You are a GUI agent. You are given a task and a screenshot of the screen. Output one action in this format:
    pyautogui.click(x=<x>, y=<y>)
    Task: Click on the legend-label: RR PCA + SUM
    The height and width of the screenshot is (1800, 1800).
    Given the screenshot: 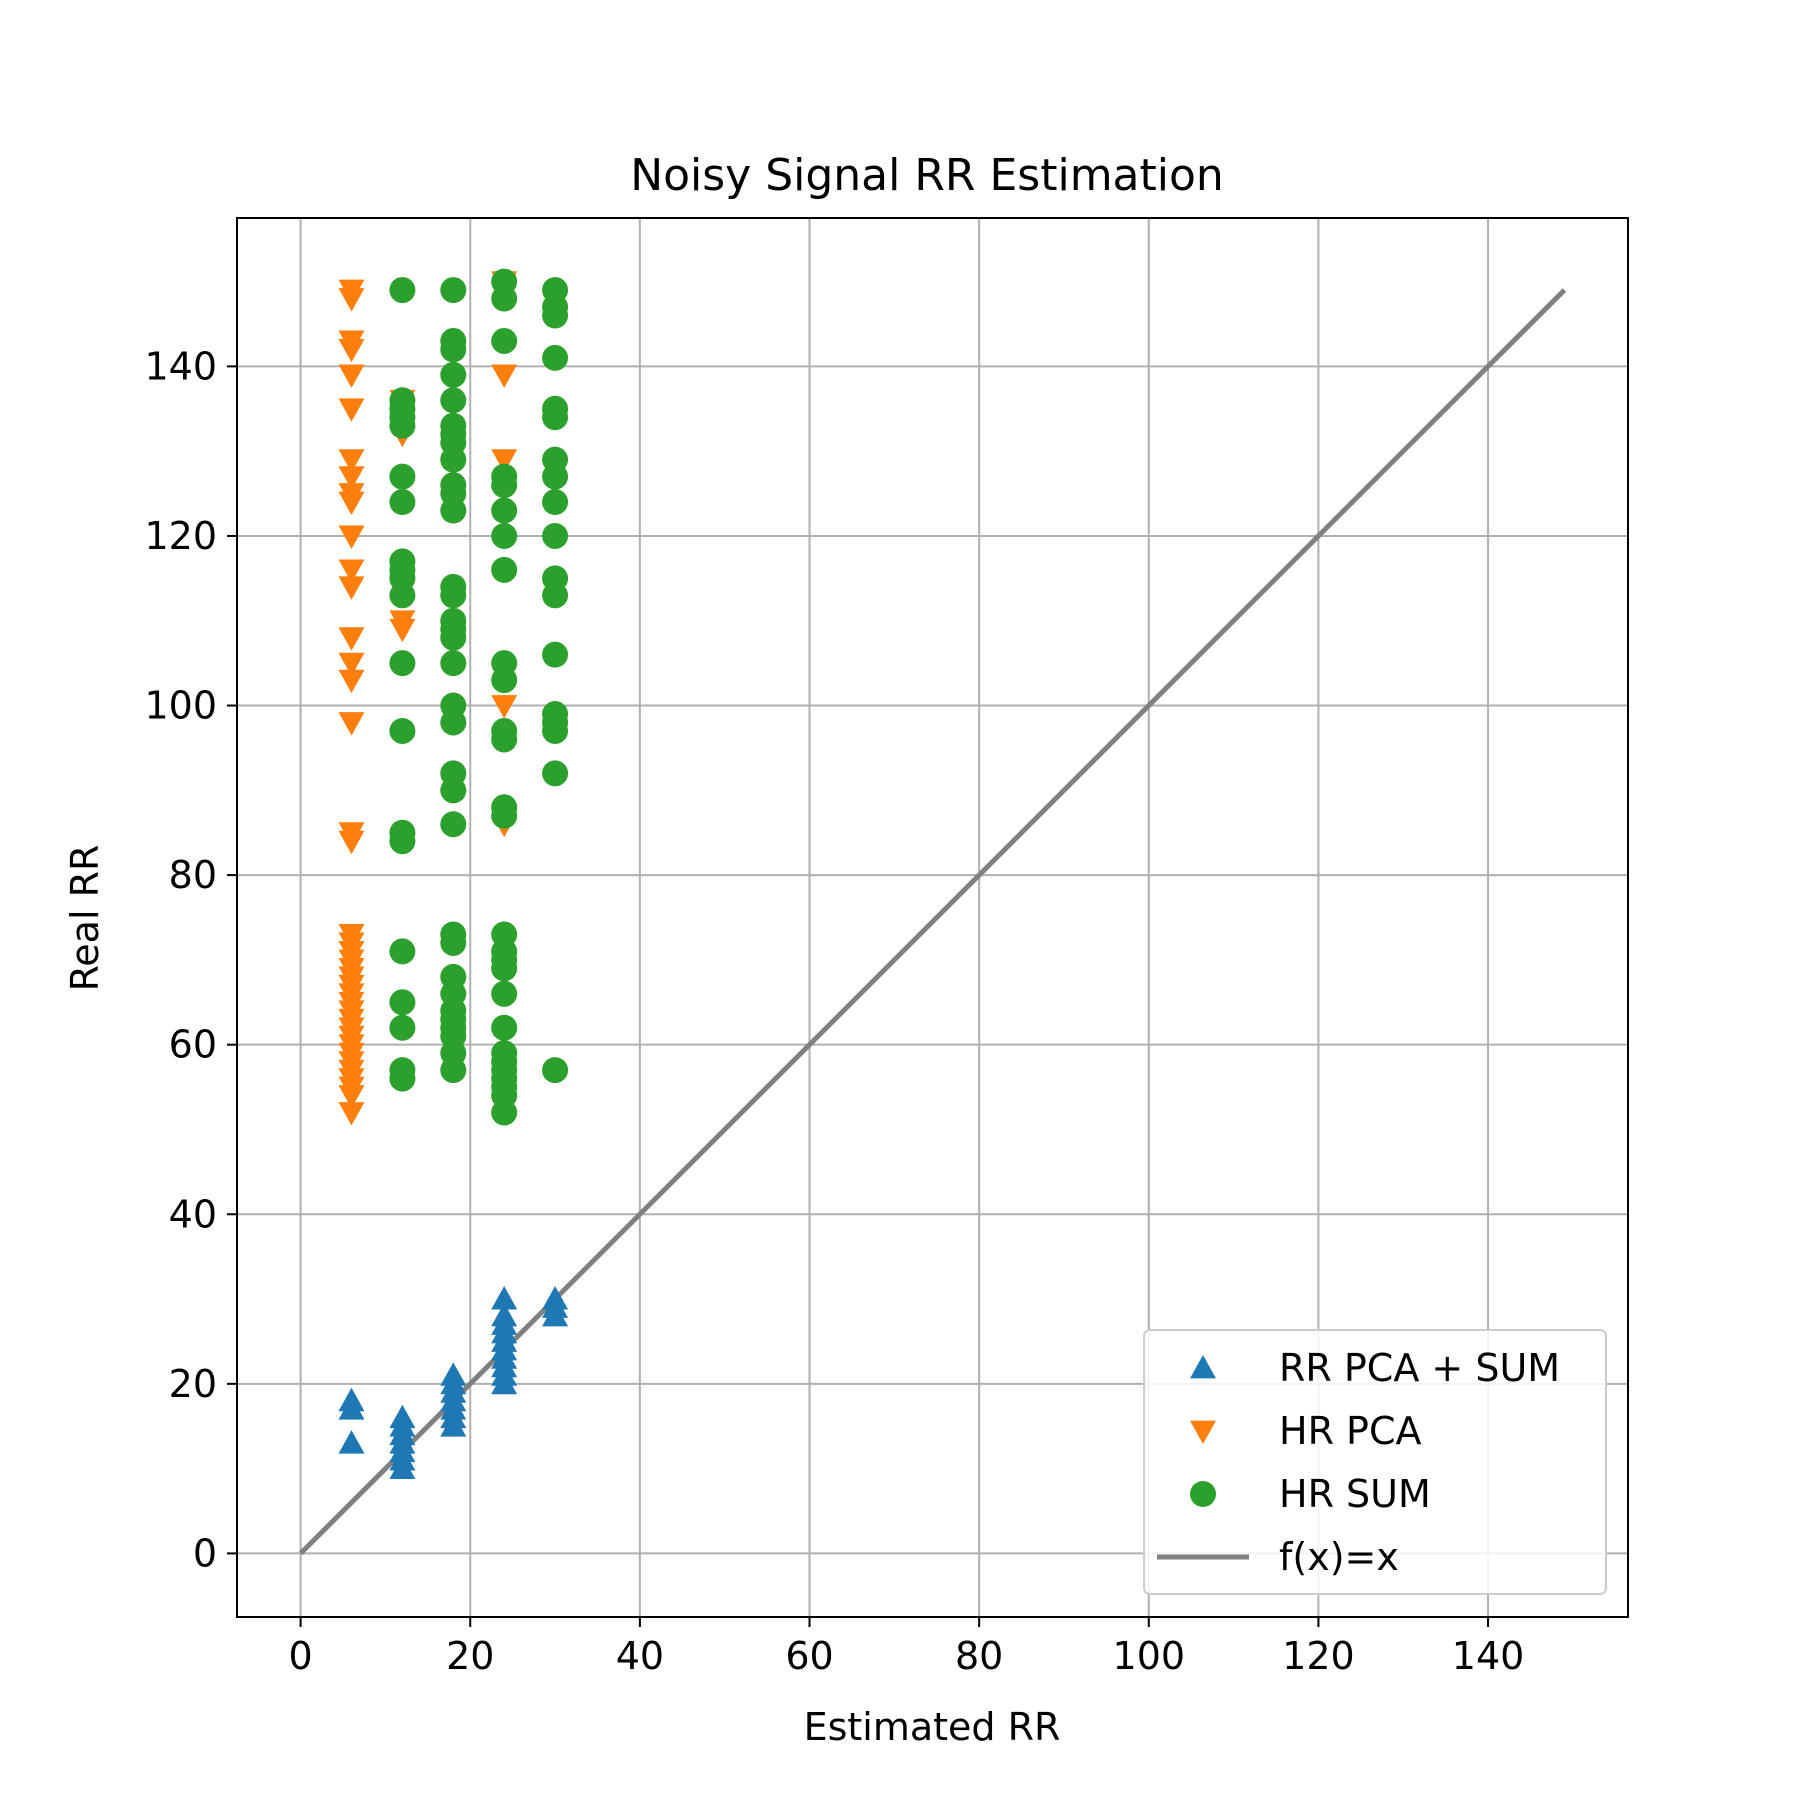 What is the action you would take?
    pyautogui.click(x=1419, y=1368)
    